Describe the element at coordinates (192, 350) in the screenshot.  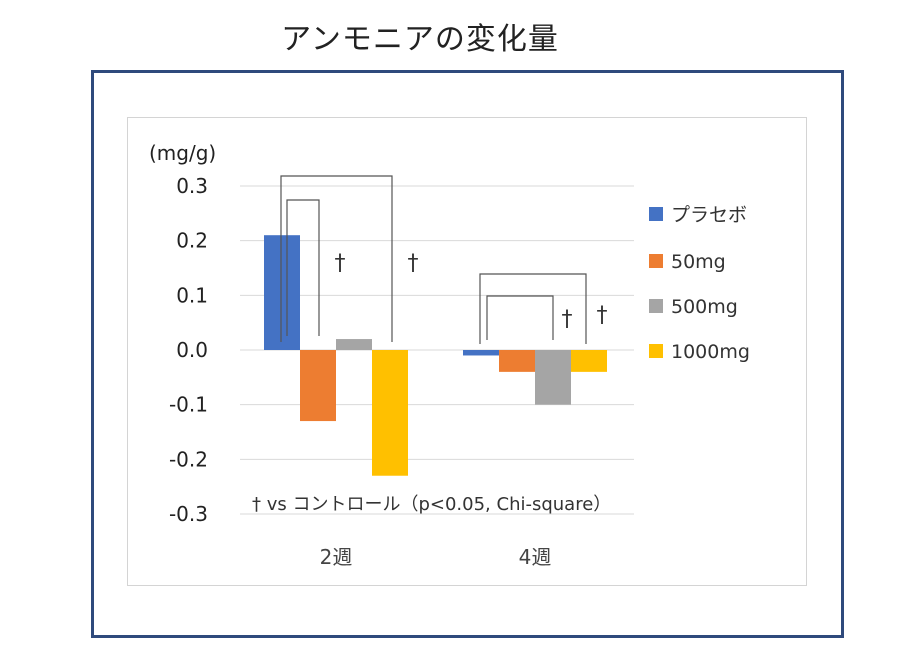
I see `y-tick-label: 0.0` at that location.